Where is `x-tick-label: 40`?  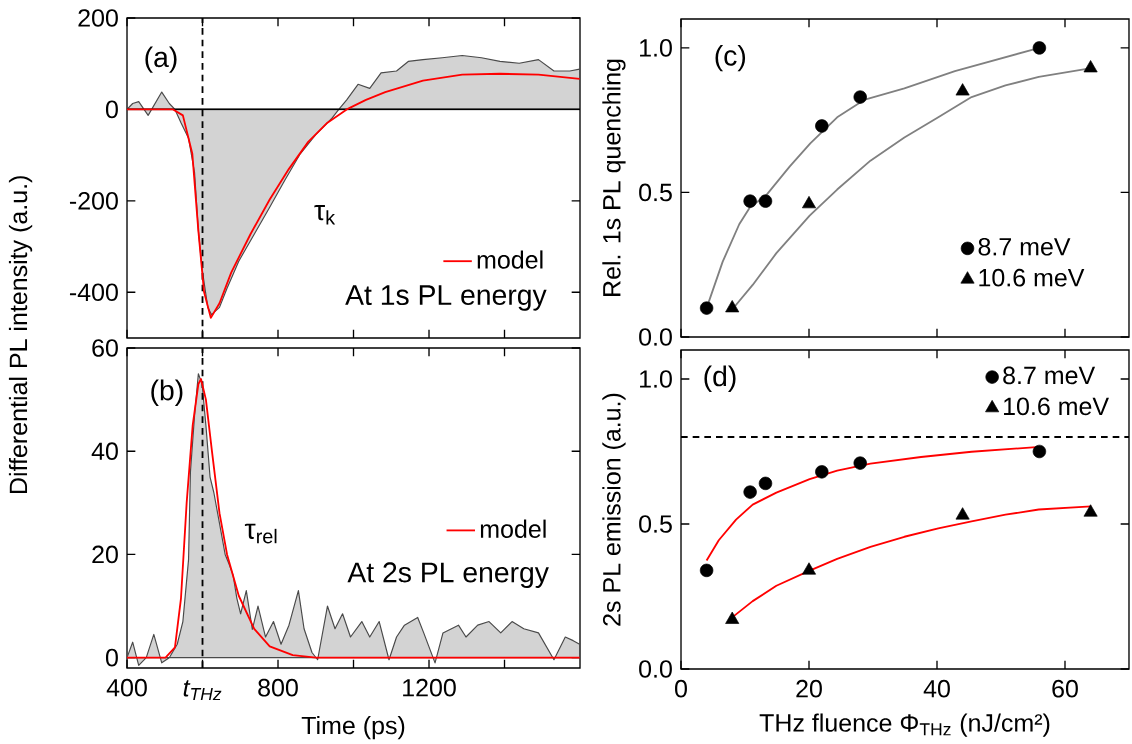
x-tick-label: 40 is located at coordinates (936, 688).